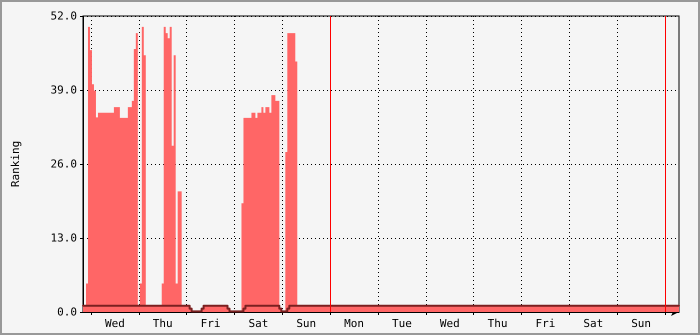 This screenshot has width=700, height=335. Describe the element at coordinates (402, 323) in the screenshot. I see `x-tick-label: Tue` at that location.